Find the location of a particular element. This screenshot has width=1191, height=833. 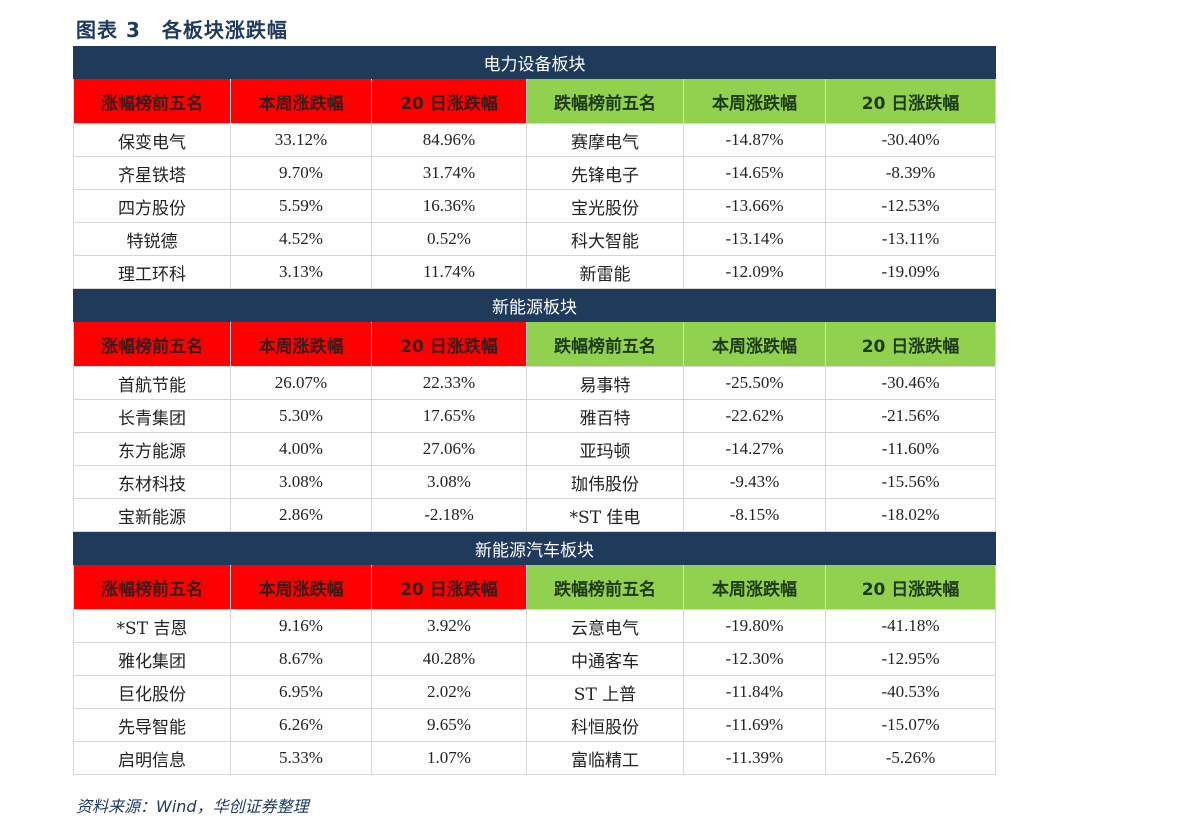

gainer-20d-change: 9.65% is located at coordinates (449, 725).